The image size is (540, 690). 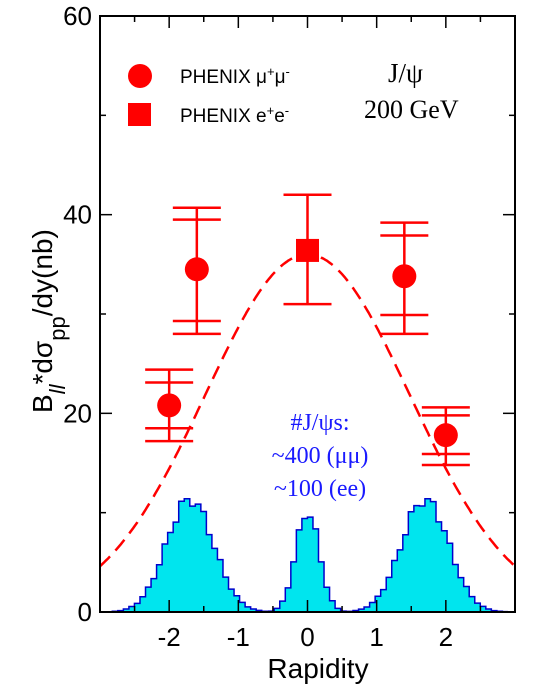 I want to click on x-tick-label: -1, so click(x=238, y=637).